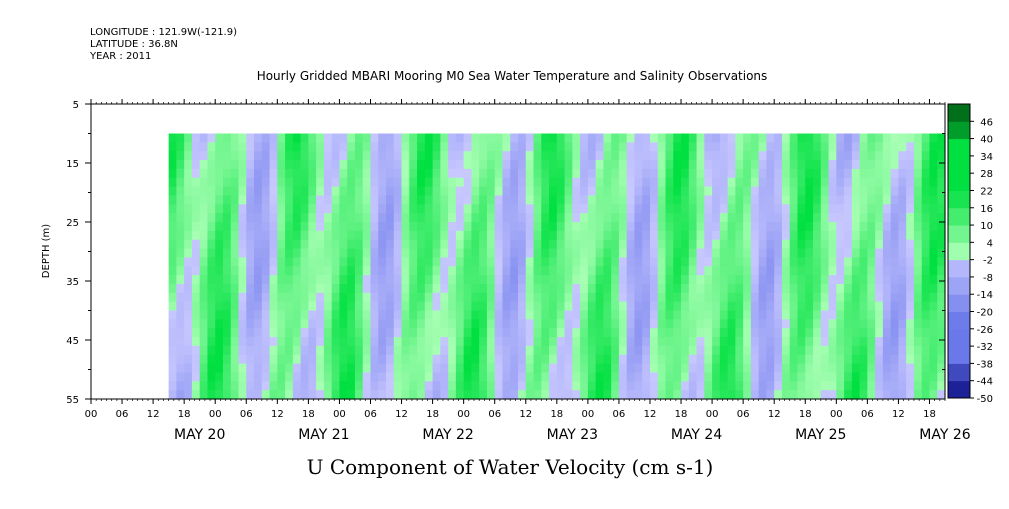  Describe the element at coordinates (619, 414) in the screenshot. I see `x-tick-label: 06` at that location.